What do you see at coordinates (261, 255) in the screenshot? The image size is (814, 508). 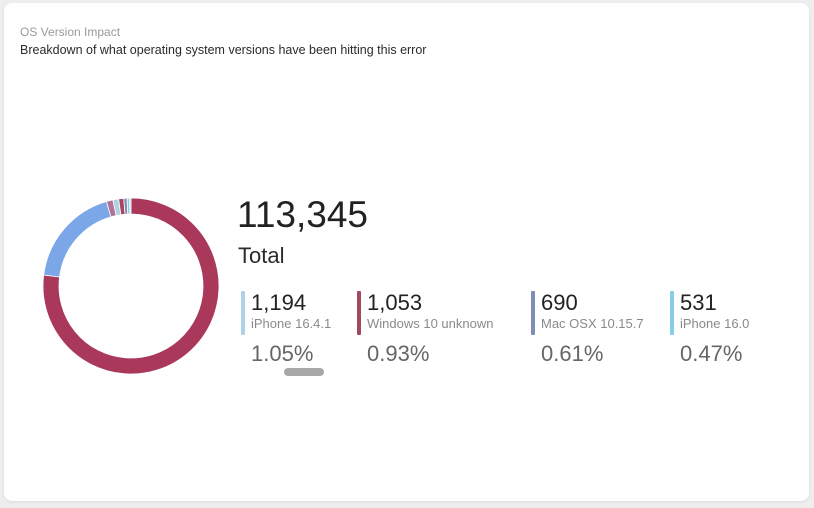 I see `total-label: Total` at bounding box center [261, 255].